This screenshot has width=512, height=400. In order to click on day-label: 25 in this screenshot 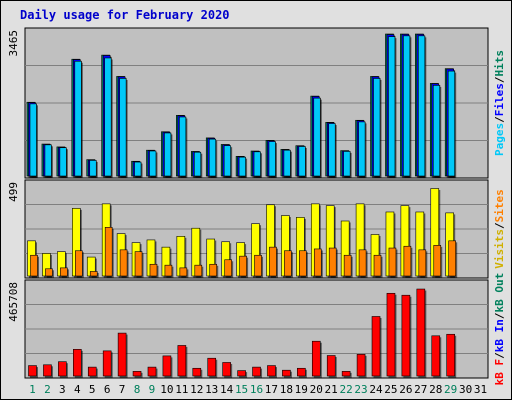, I will do `click(390, 389)`.